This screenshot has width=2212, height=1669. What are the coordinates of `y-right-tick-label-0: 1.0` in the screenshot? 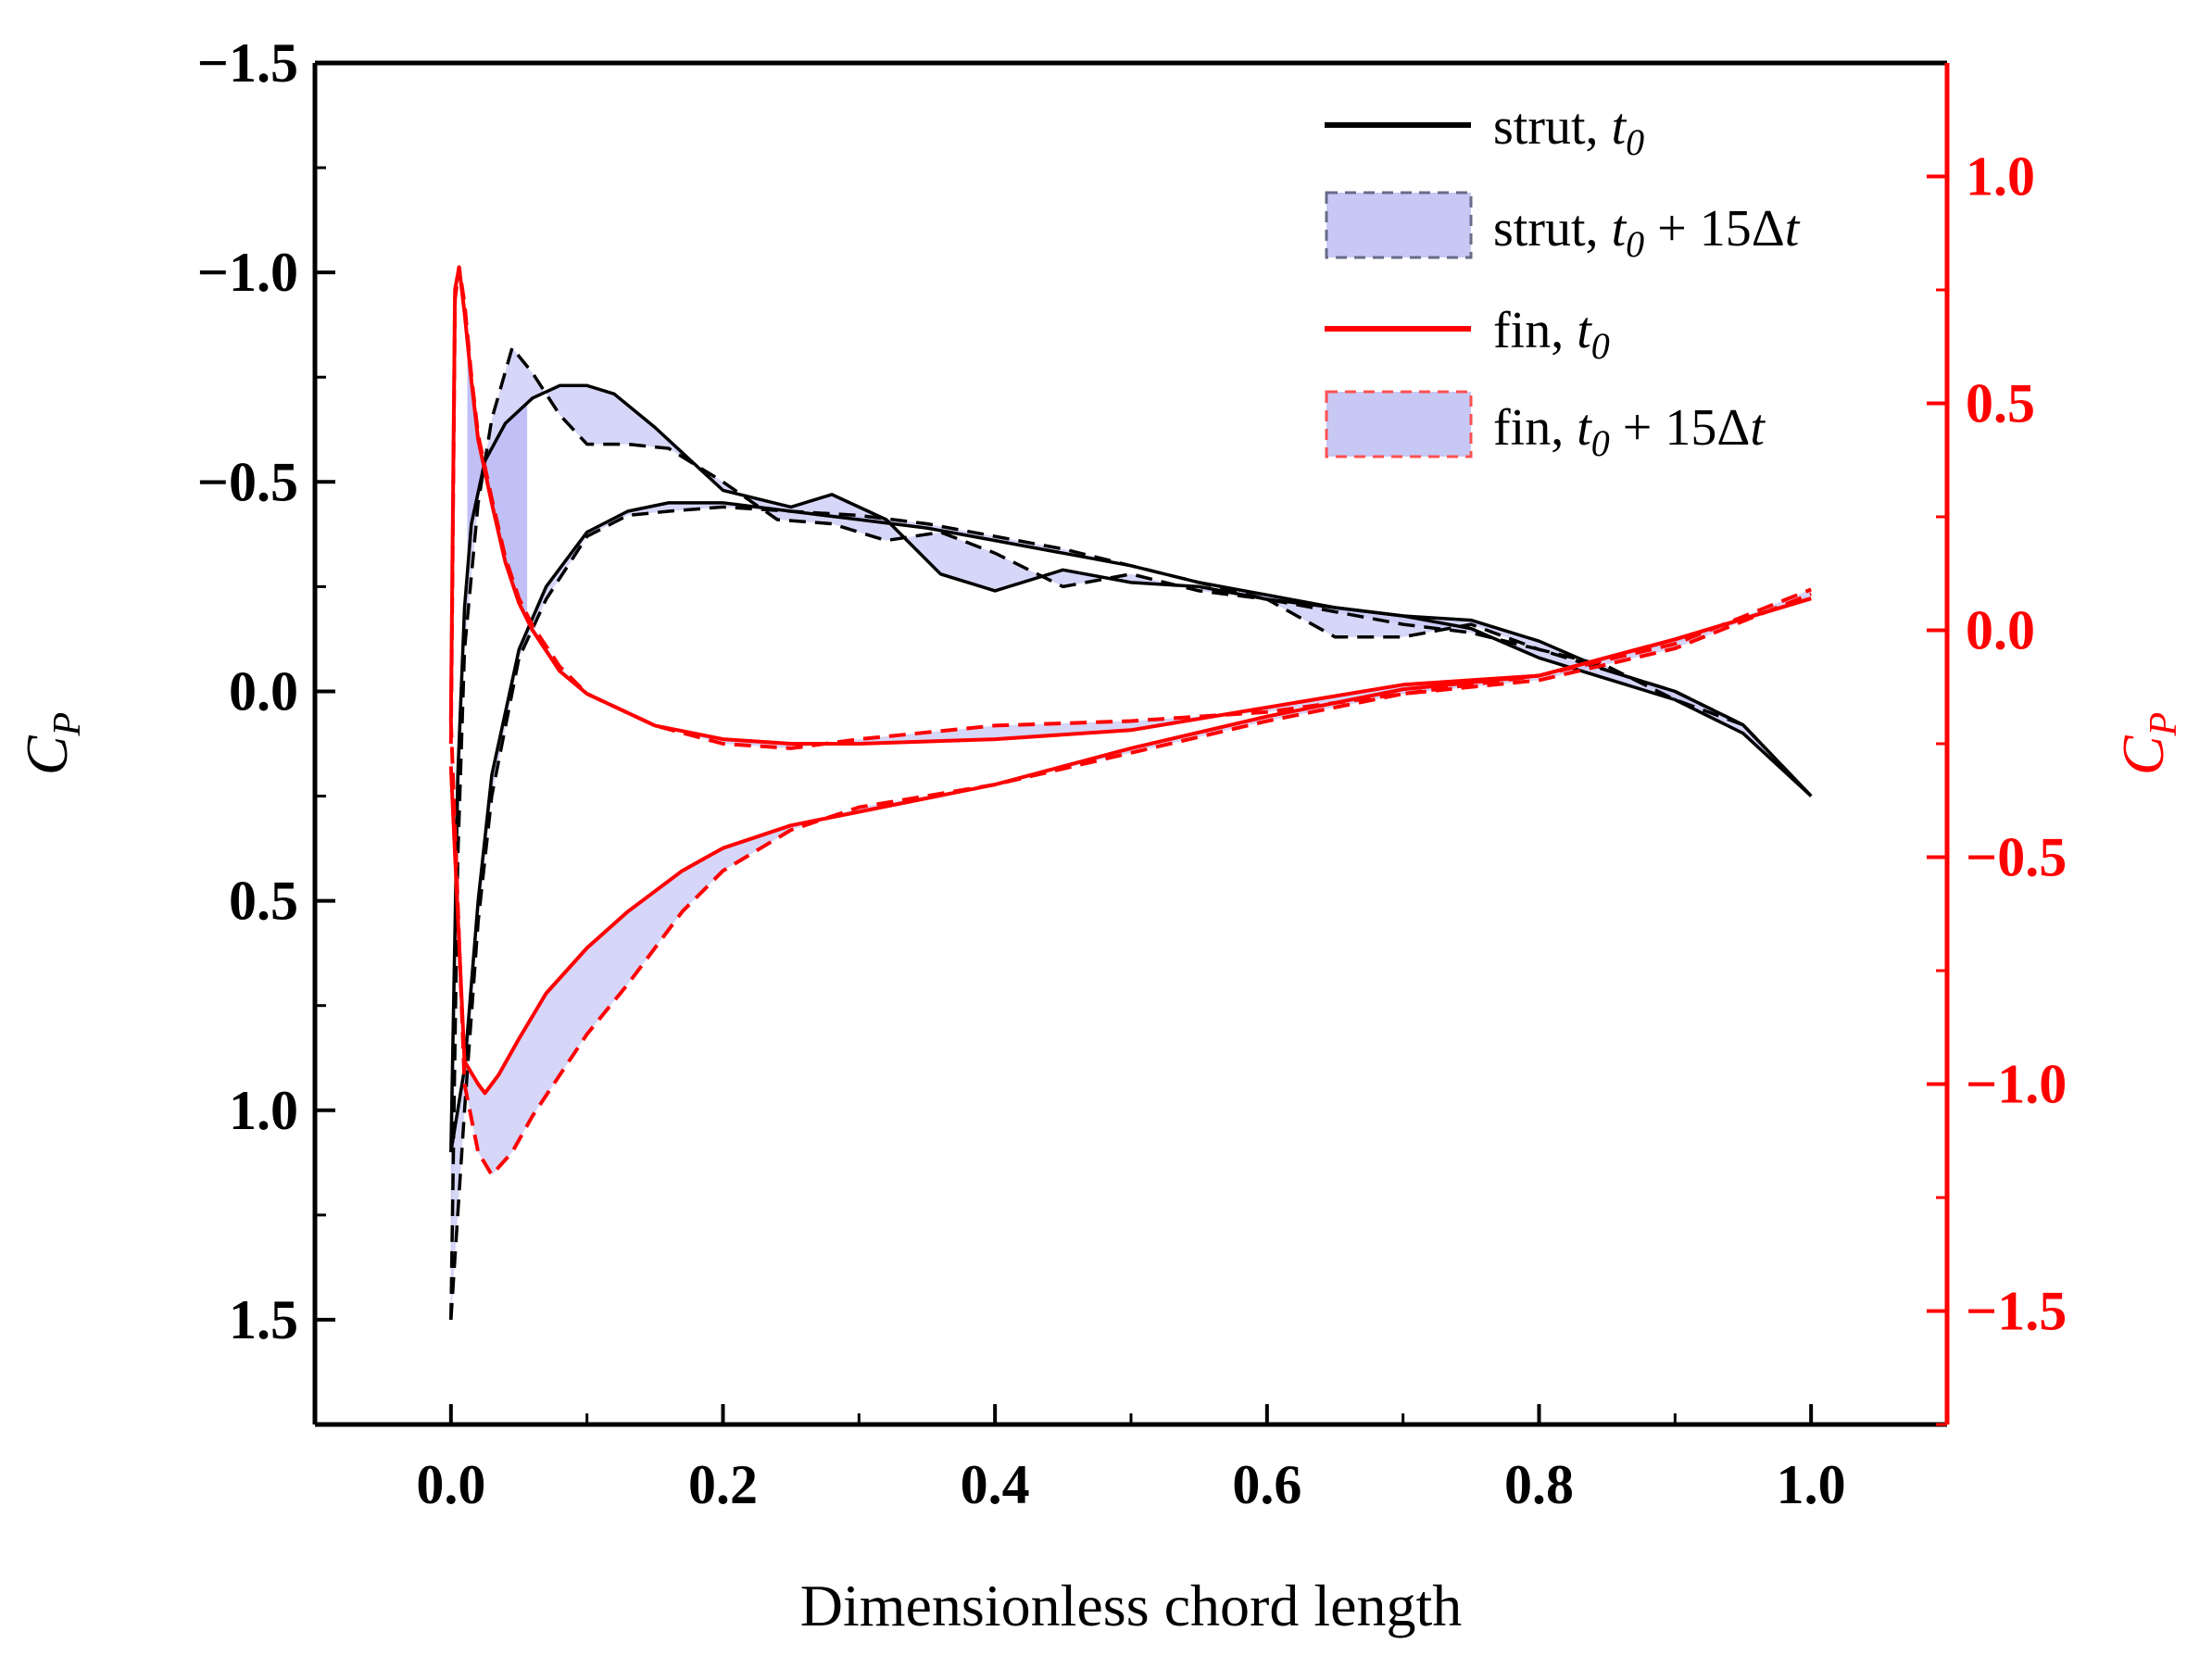 It's located at (2001, 176).